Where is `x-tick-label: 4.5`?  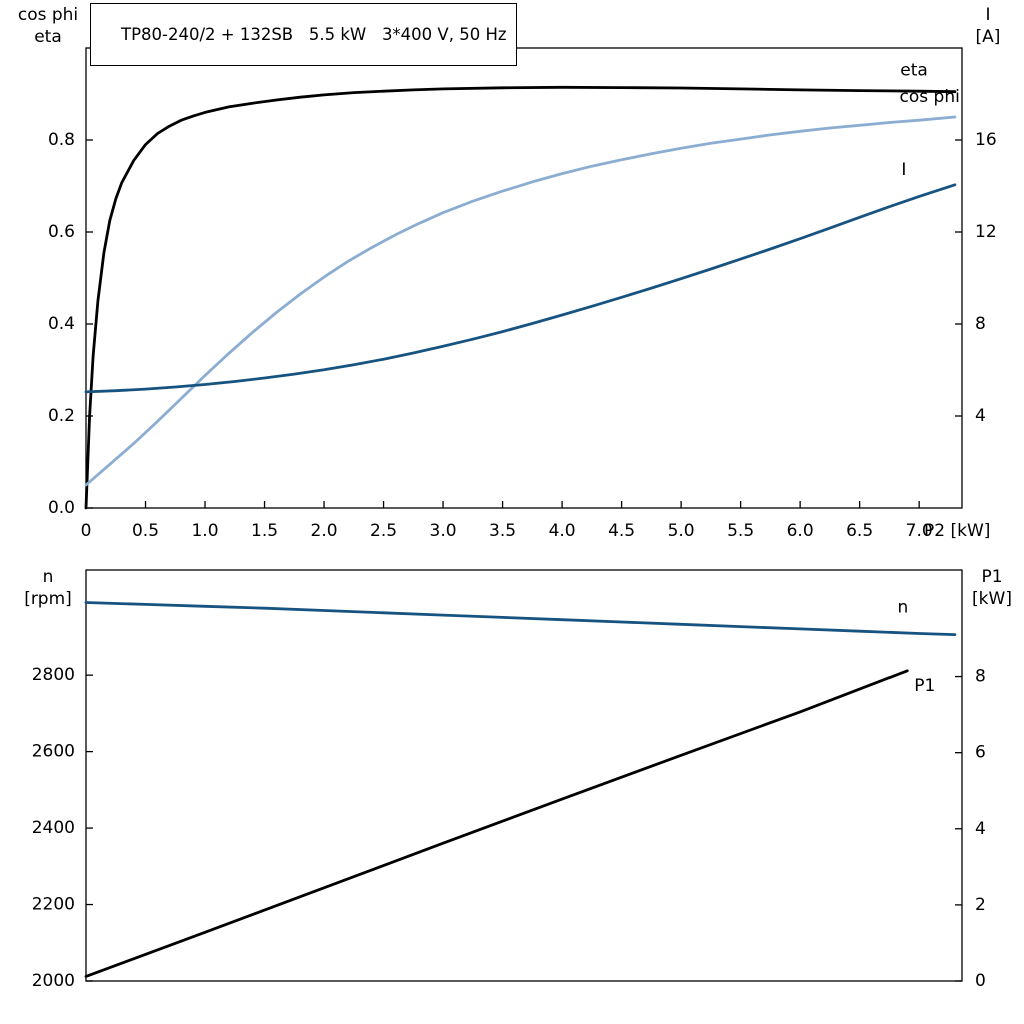 x-tick-label: 4.5 is located at coordinates (621, 531).